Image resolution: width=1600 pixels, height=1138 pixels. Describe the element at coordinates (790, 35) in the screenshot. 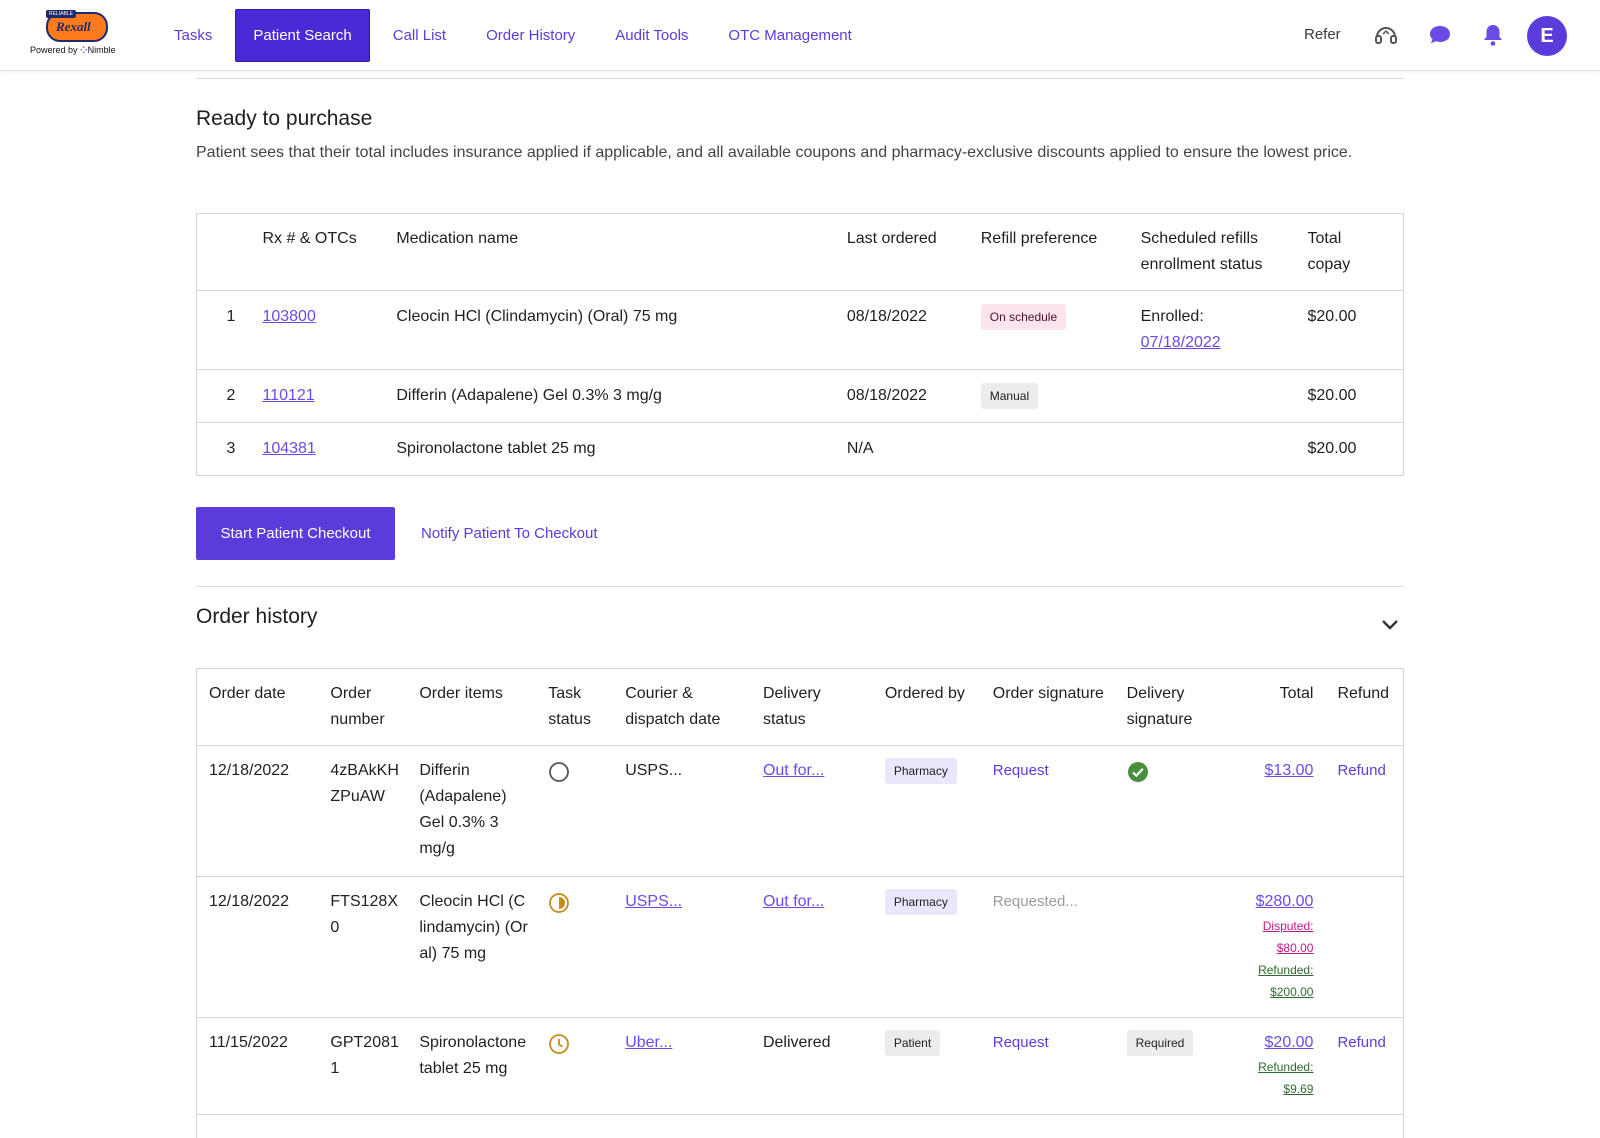

I see `nav-otc-management: OTC Management` at that location.